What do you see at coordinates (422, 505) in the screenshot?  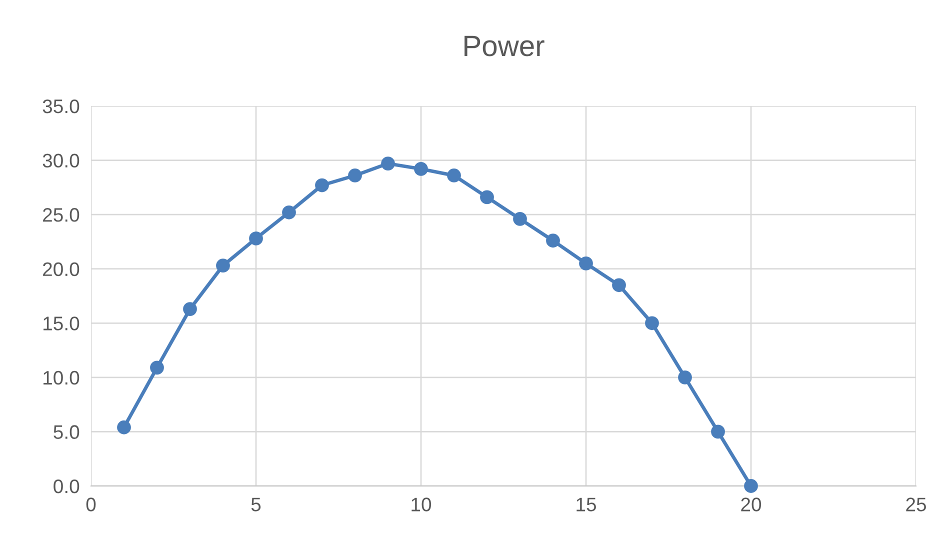 I see `x-tick-label: 10` at bounding box center [422, 505].